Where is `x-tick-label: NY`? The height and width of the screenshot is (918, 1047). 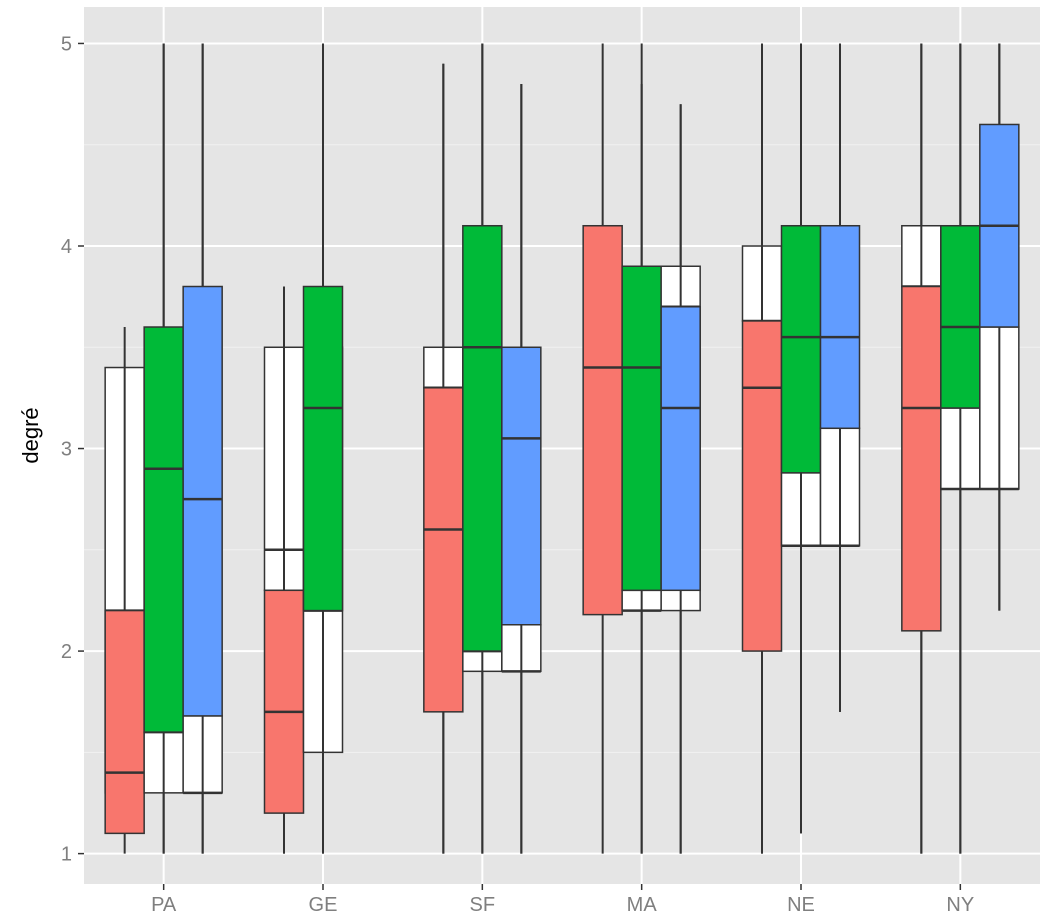
x-tick-label: NY is located at coordinates (960, 905).